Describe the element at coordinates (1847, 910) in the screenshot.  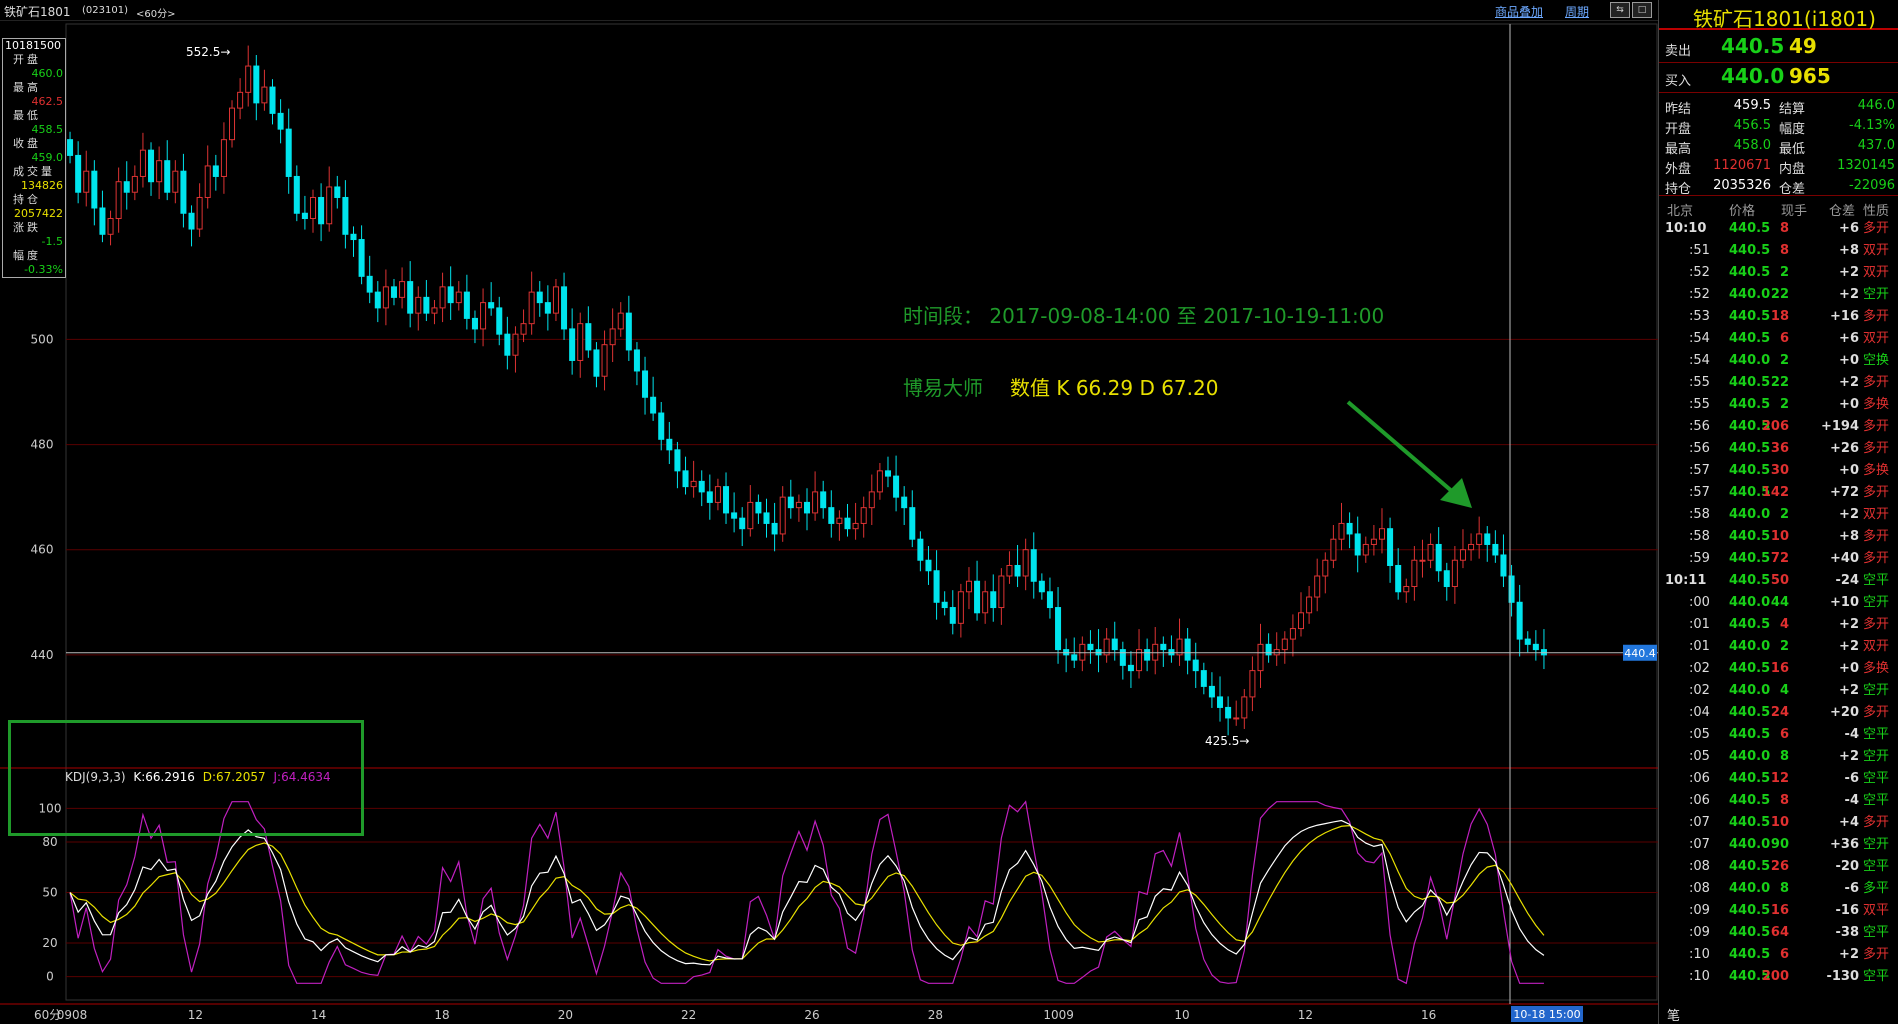
I see `tick-diff: -16` at that location.